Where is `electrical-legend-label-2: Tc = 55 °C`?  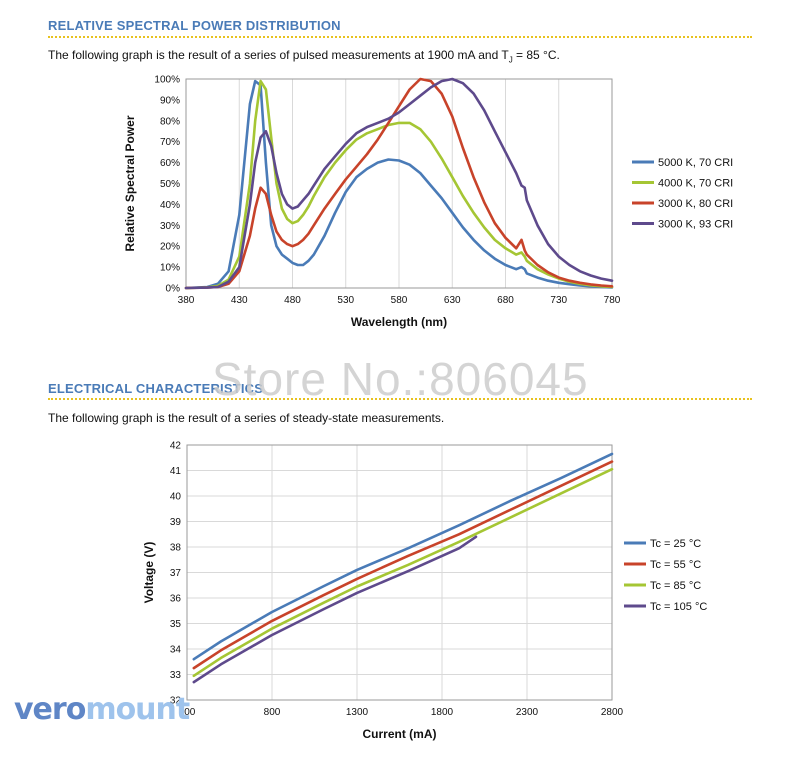
electrical-legend-label-2: Tc = 55 °C is located at coordinates (675, 565).